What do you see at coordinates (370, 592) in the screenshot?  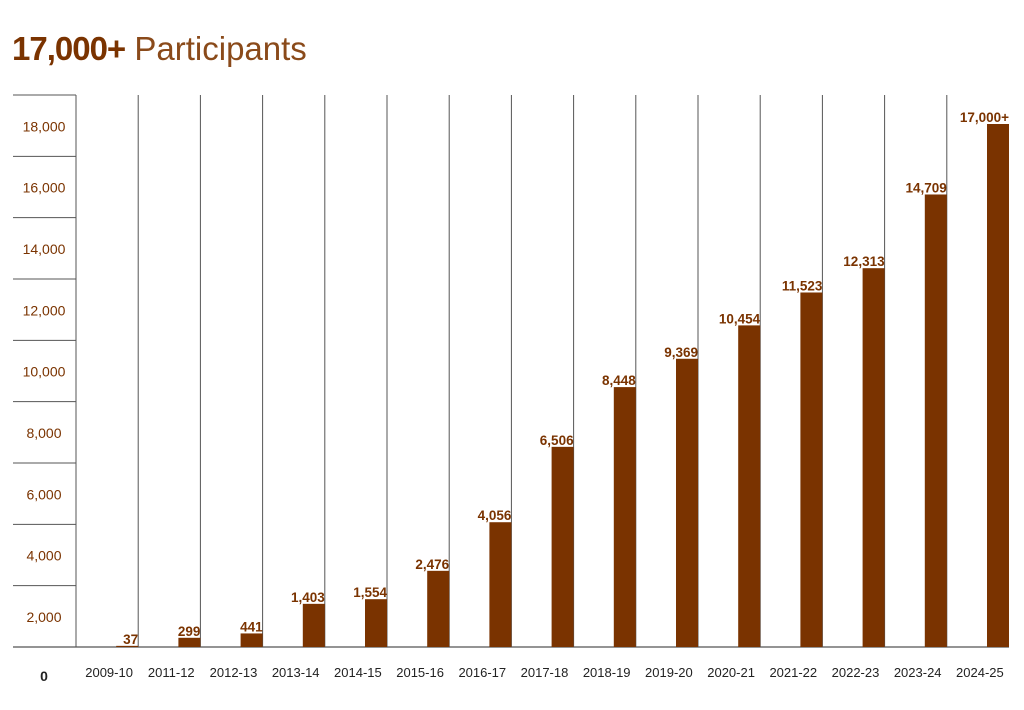 I see `data-label: 1,554` at bounding box center [370, 592].